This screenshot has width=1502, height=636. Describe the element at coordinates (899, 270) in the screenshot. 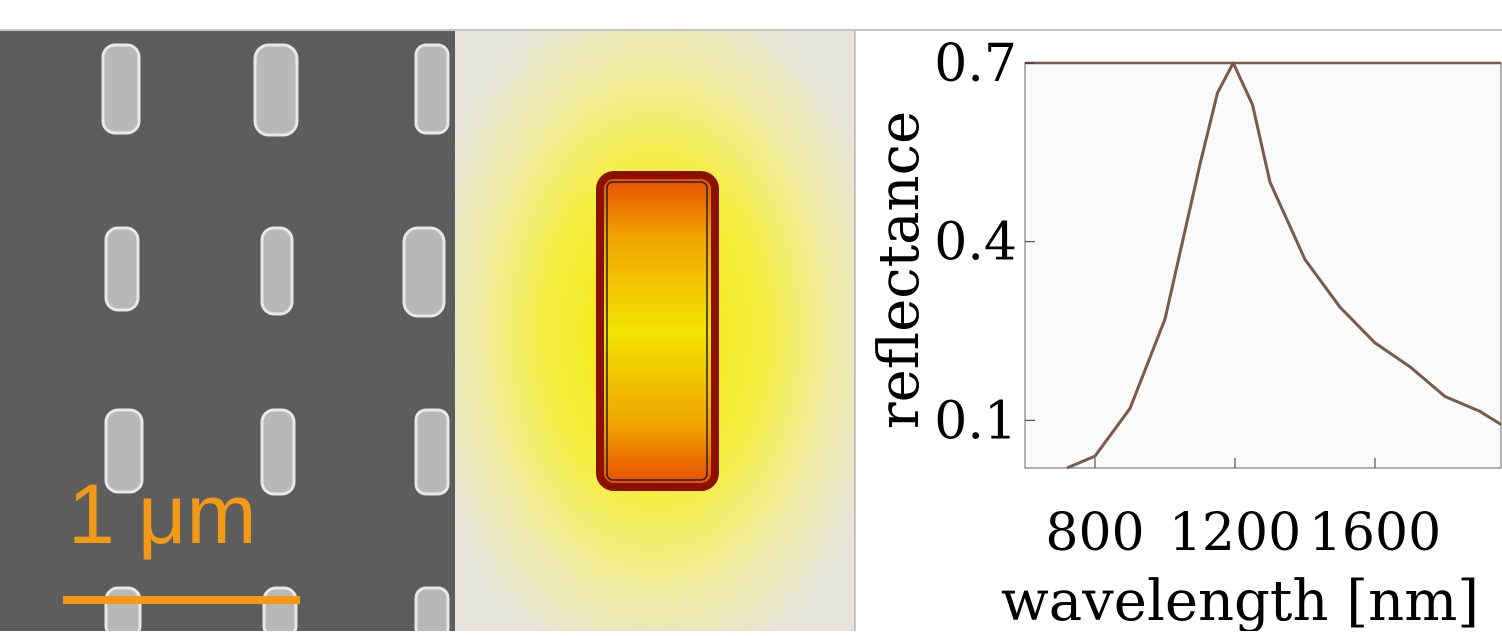

I see `y-axis-label: reflectance` at that location.